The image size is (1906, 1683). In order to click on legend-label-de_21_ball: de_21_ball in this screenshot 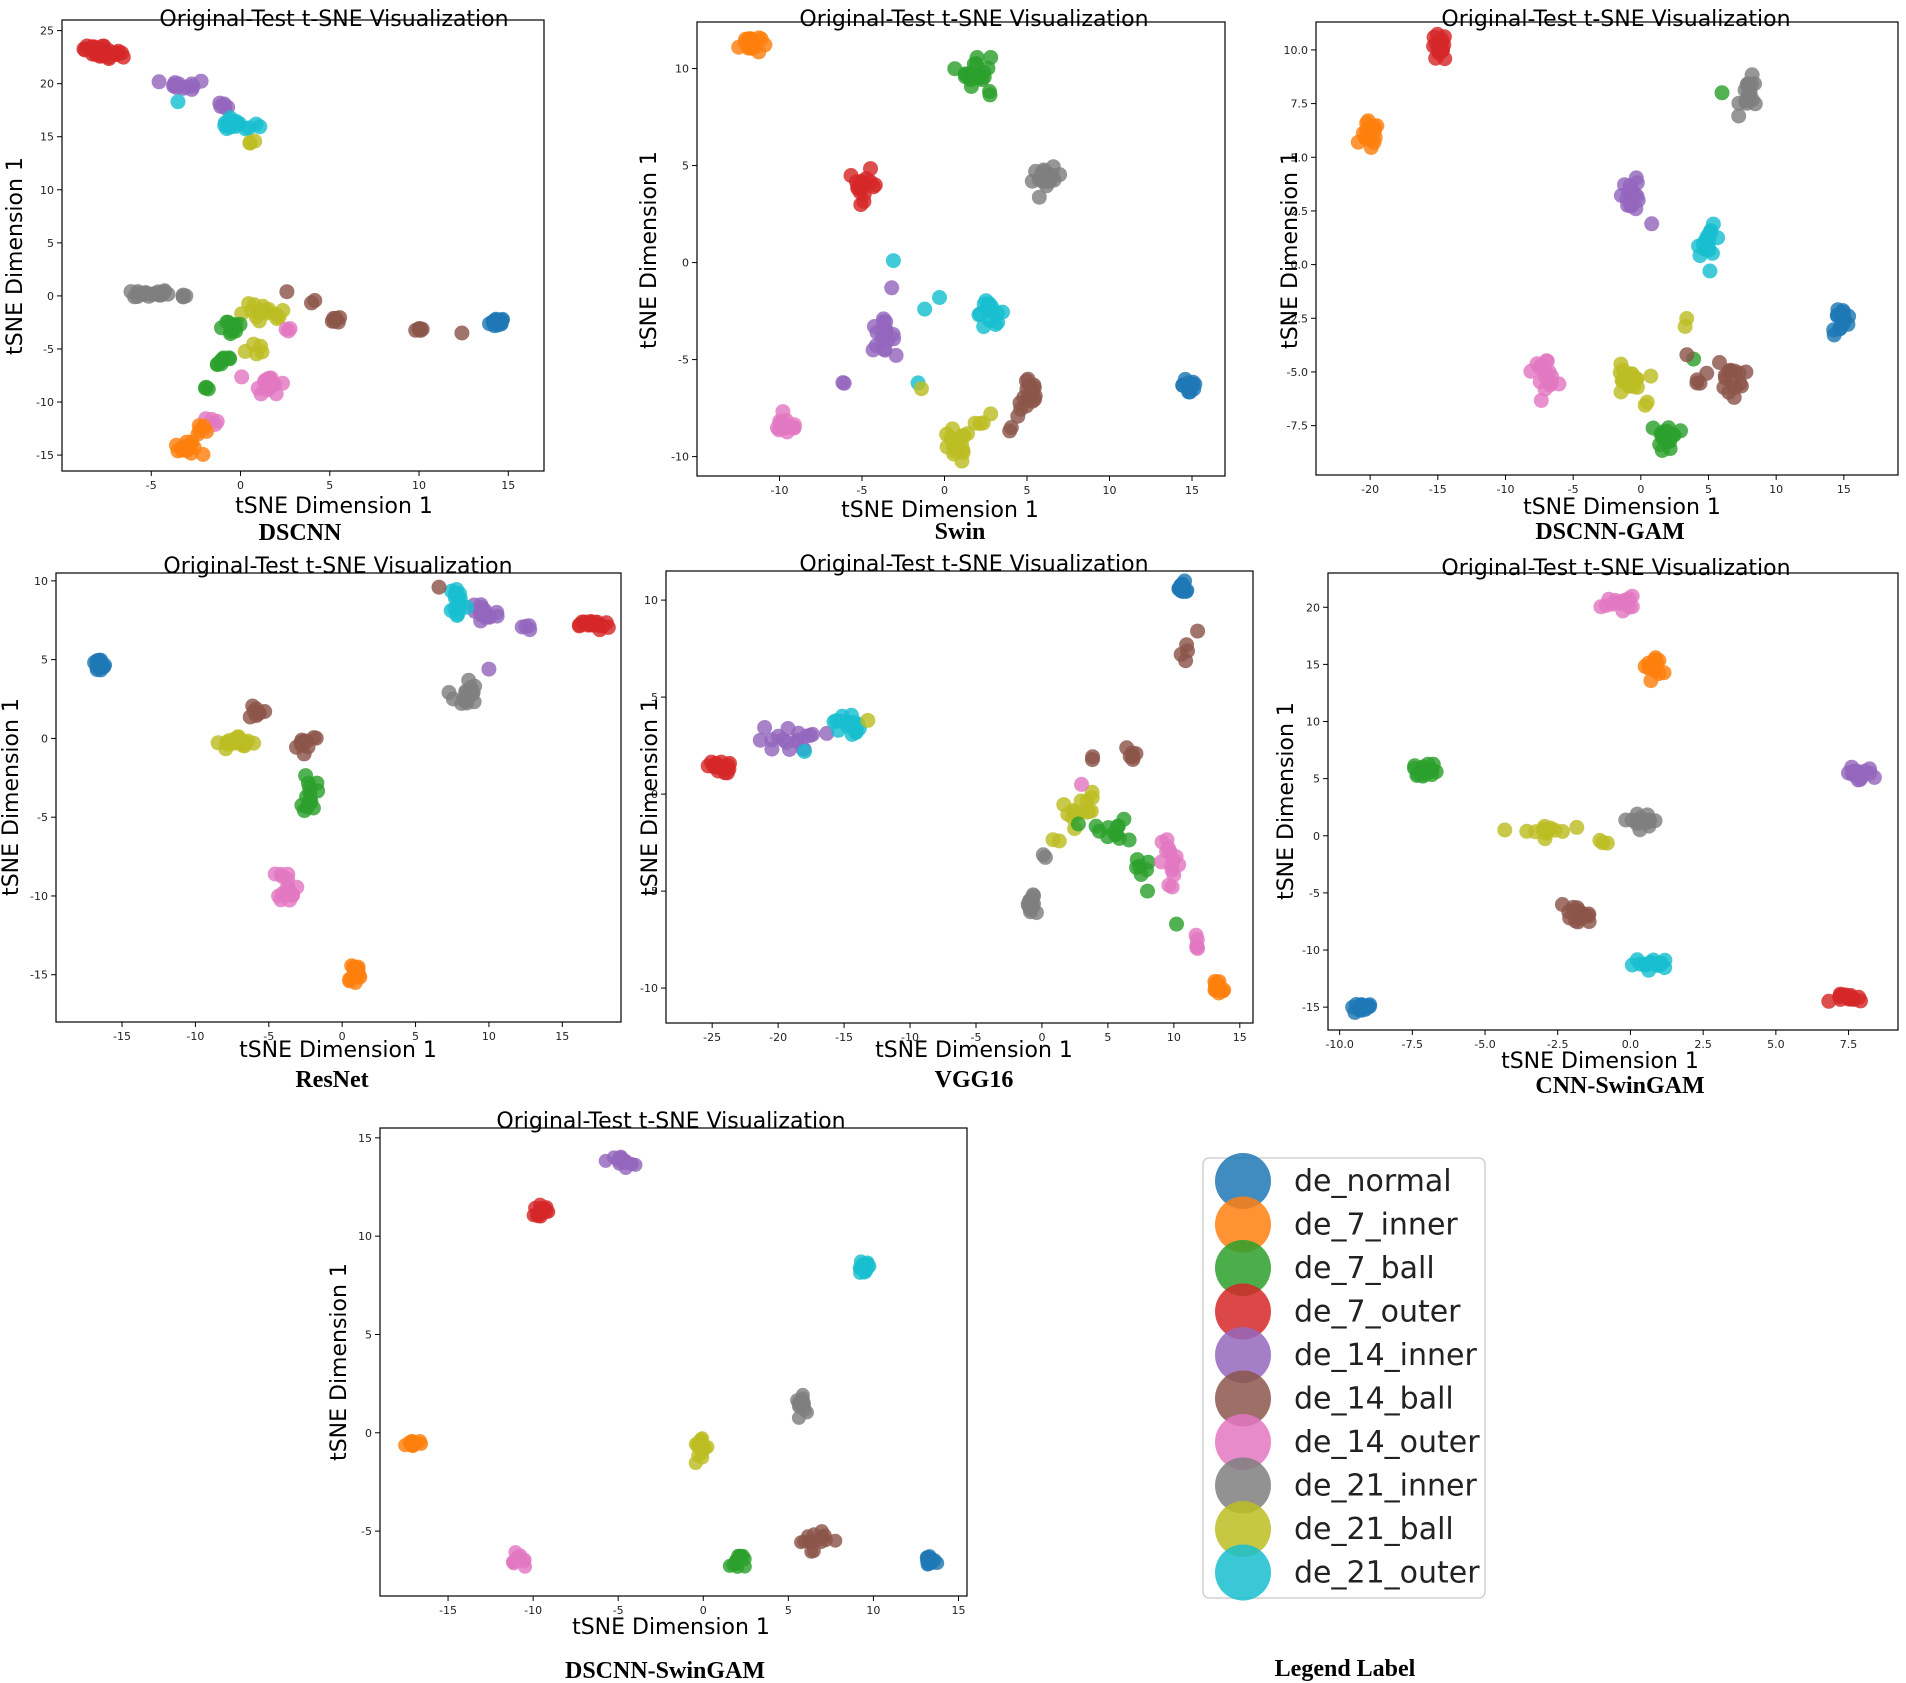, I will do `click(1374, 1529)`.